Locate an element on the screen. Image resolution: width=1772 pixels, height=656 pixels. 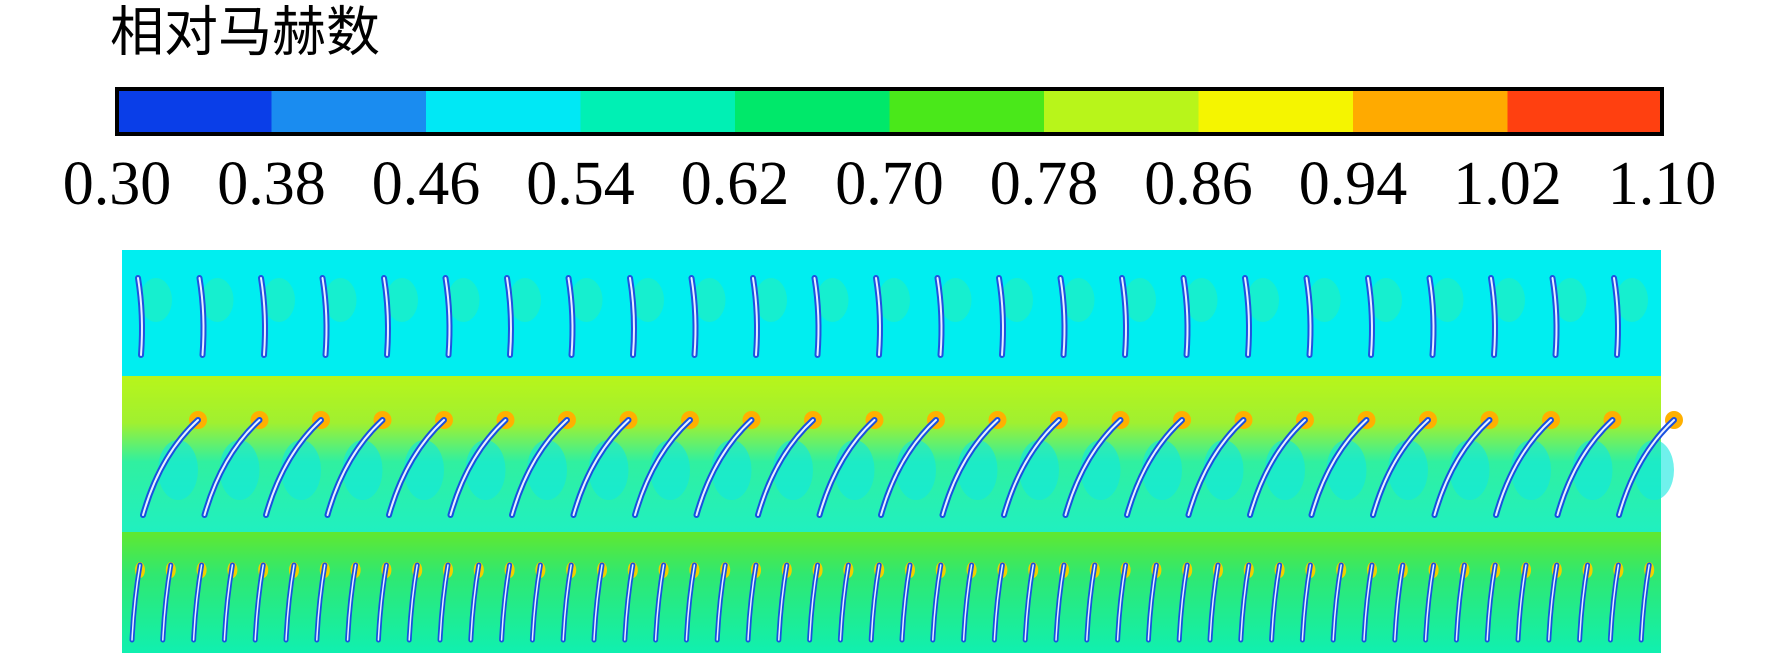
tick-label: 0.94 is located at coordinates (1353, 184).